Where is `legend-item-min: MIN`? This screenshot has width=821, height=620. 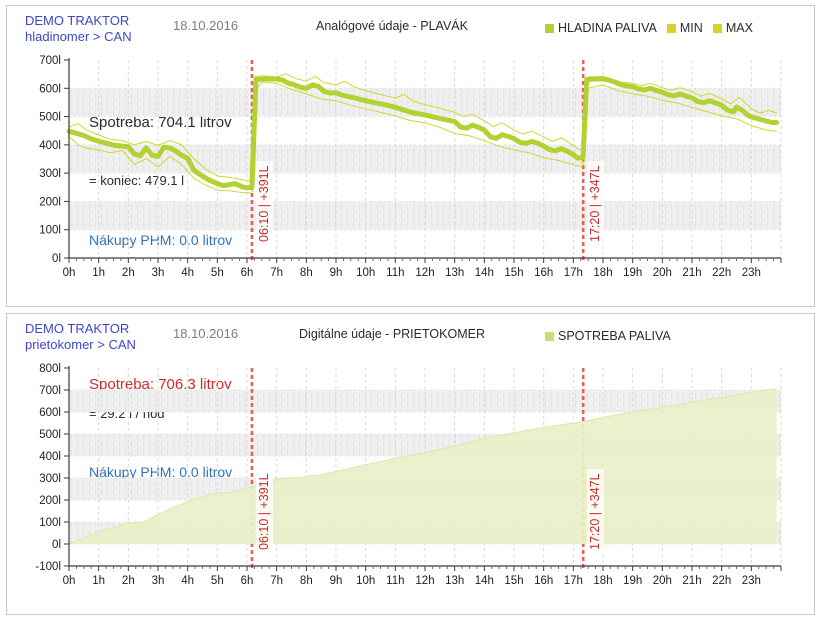
legend-item-min: MIN is located at coordinates (684, 28).